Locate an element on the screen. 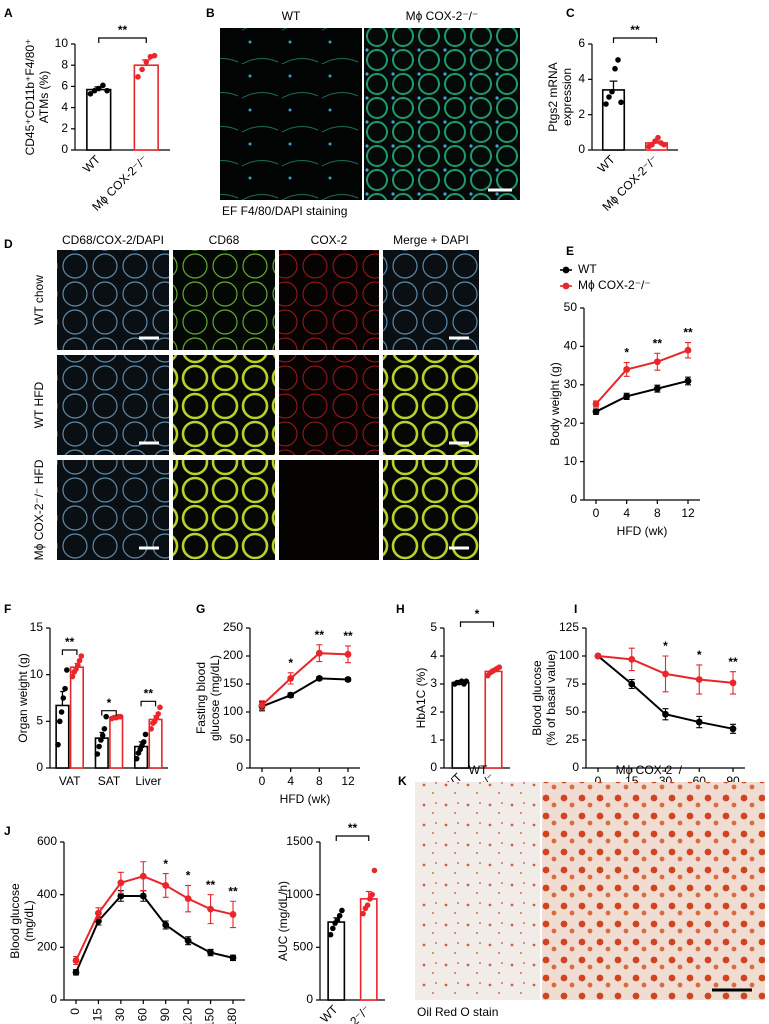 The width and height of the screenshot is (769, 1024). y-axis-label: (% of basal value) is located at coordinates (551, 698).